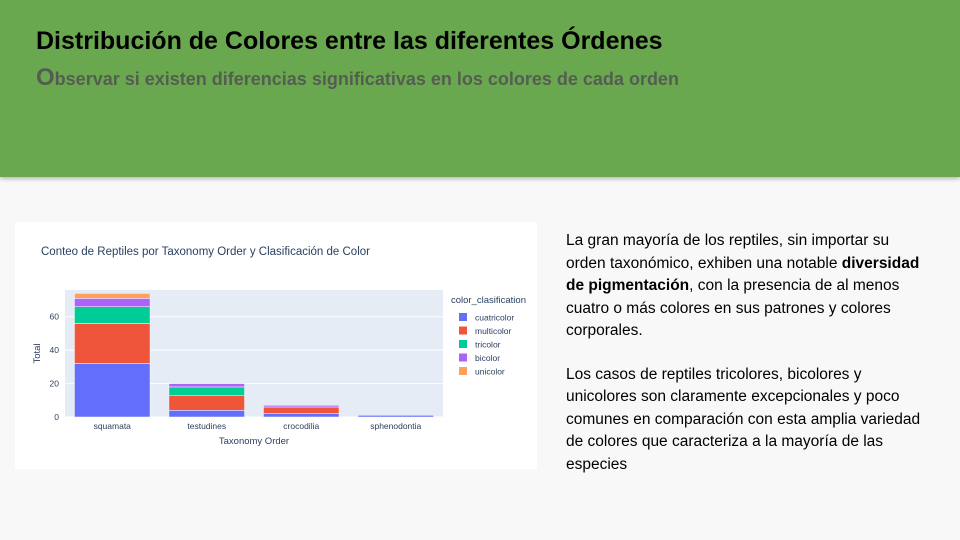 The width and height of the screenshot is (960, 540). I want to click on legend-label-multicolor: multicolor, so click(493, 331).